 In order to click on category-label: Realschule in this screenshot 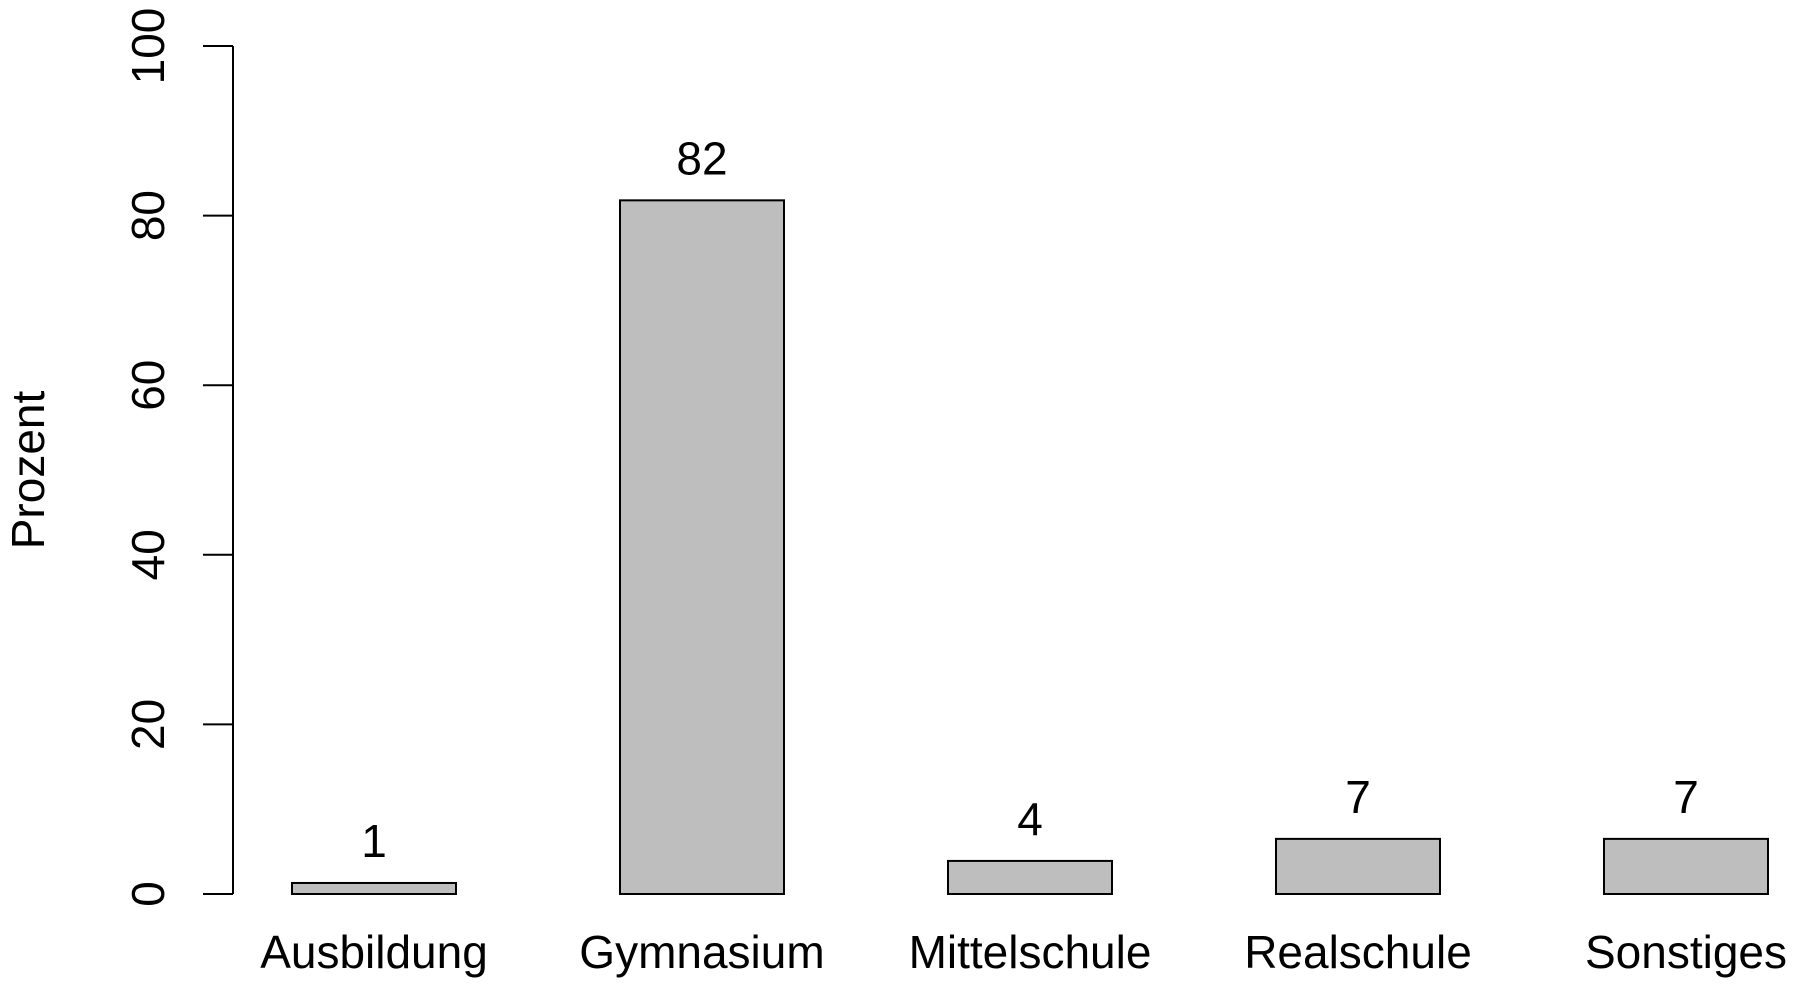, I will do `click(1358, 952)`.